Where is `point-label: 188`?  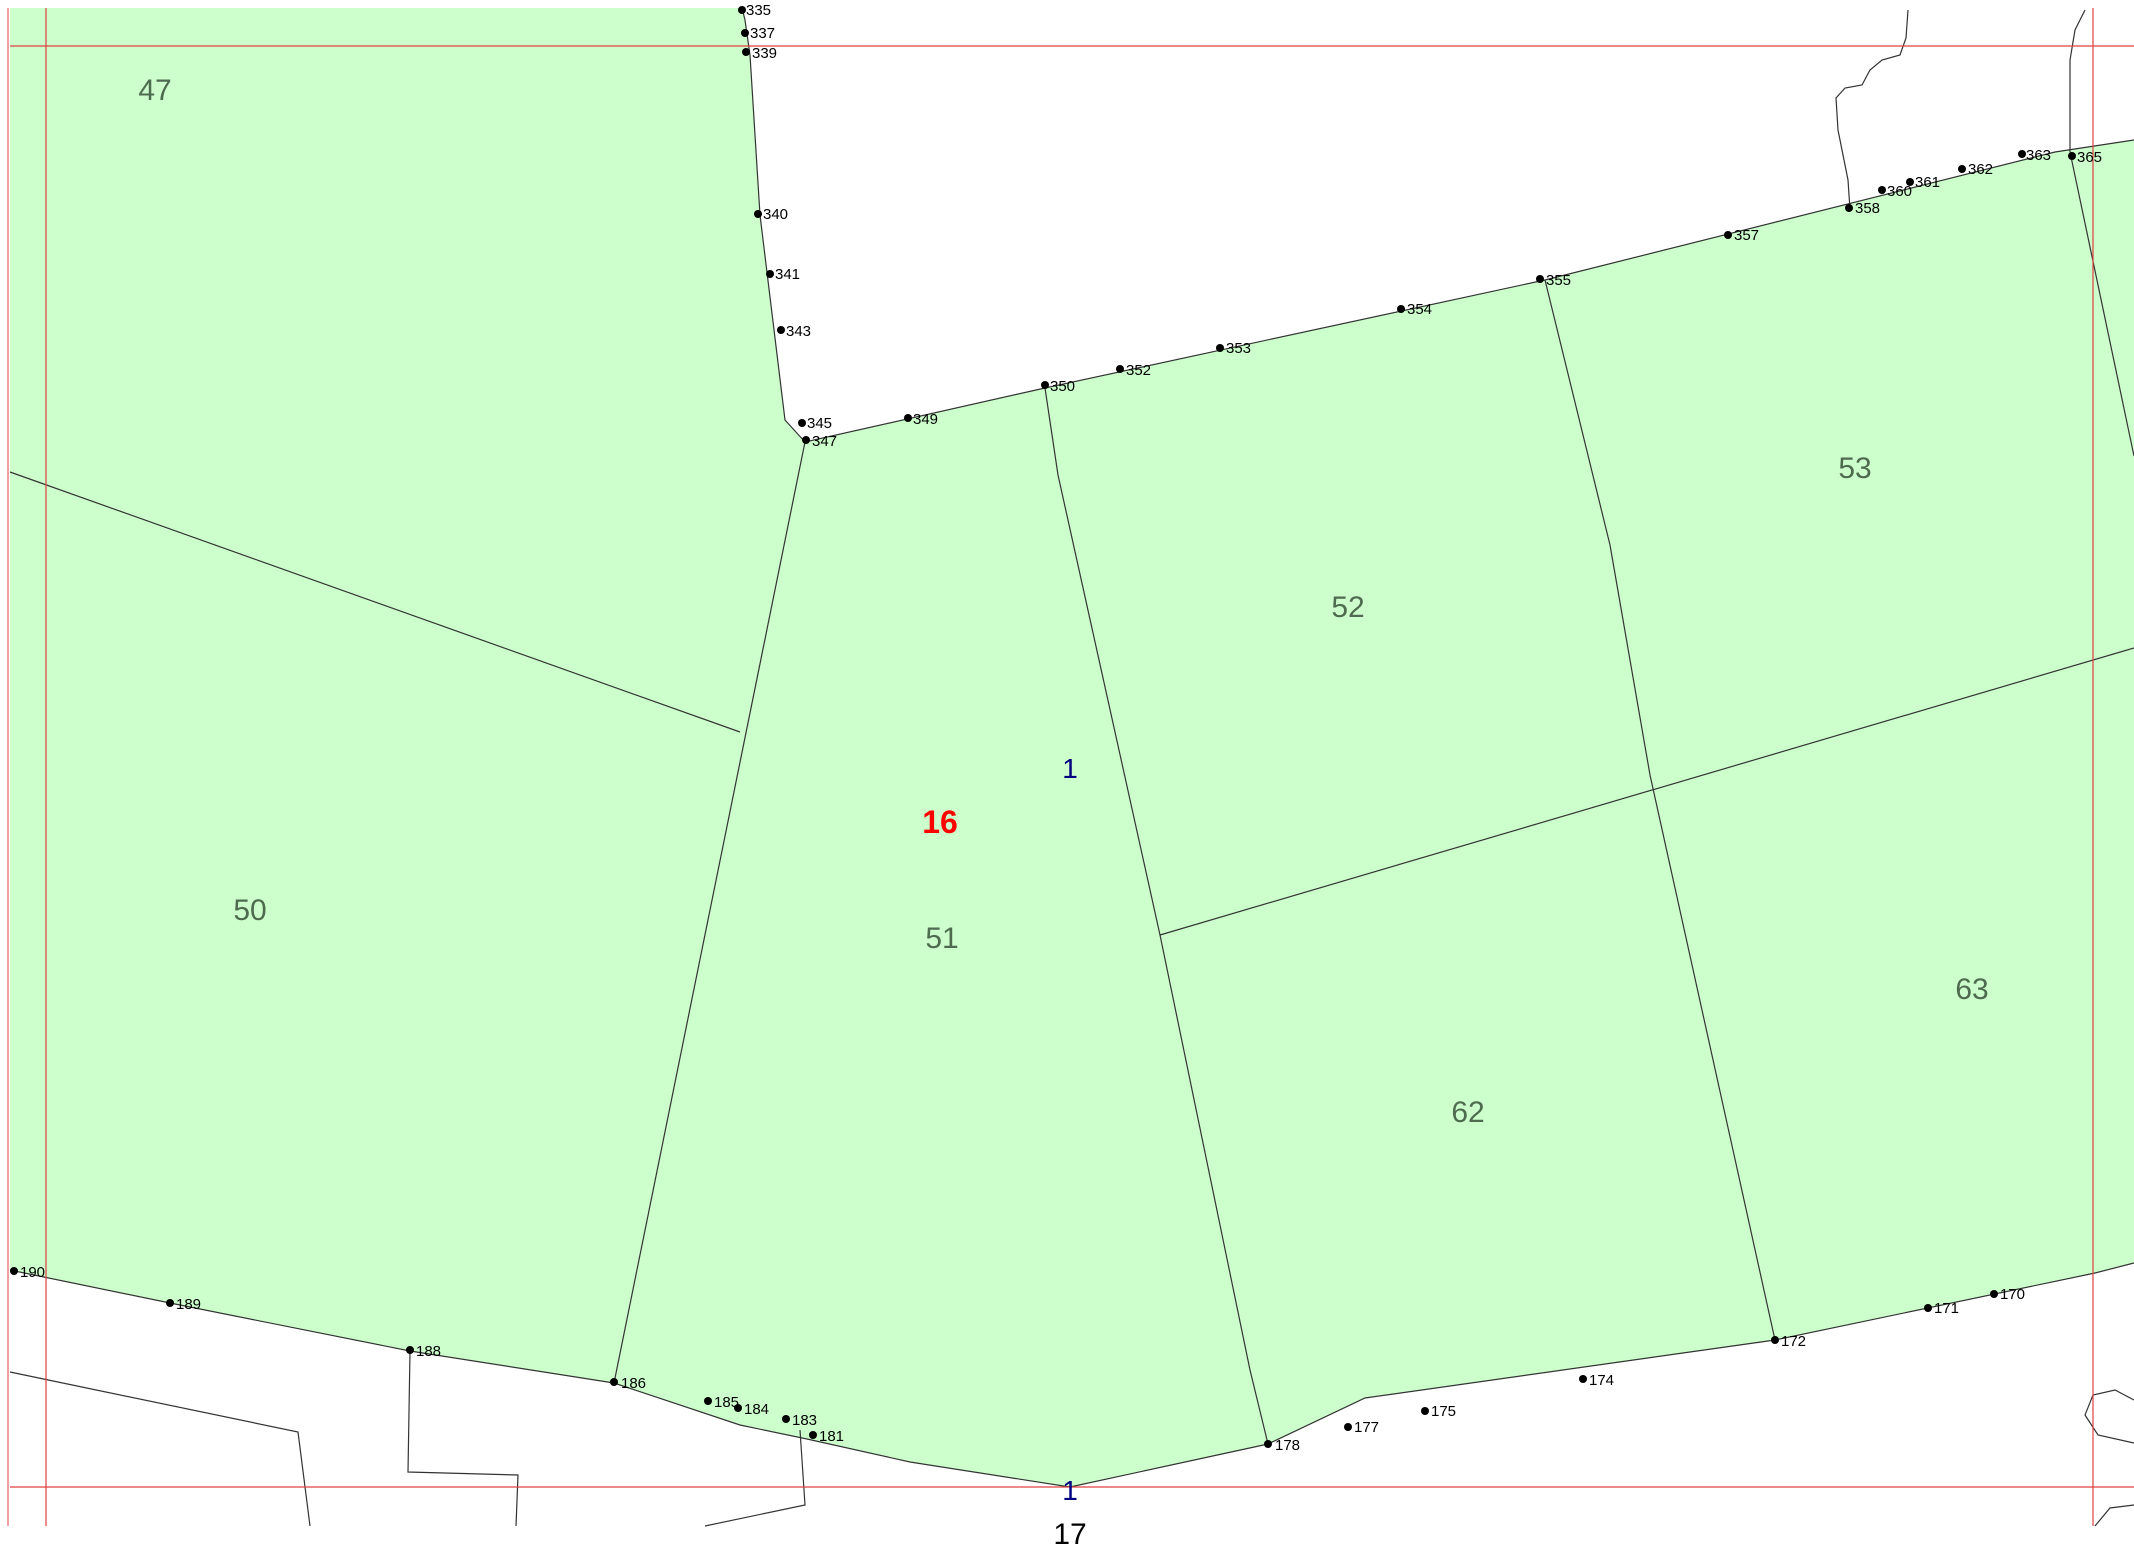
point-label: 188 is located at coordinates (428, 1351).